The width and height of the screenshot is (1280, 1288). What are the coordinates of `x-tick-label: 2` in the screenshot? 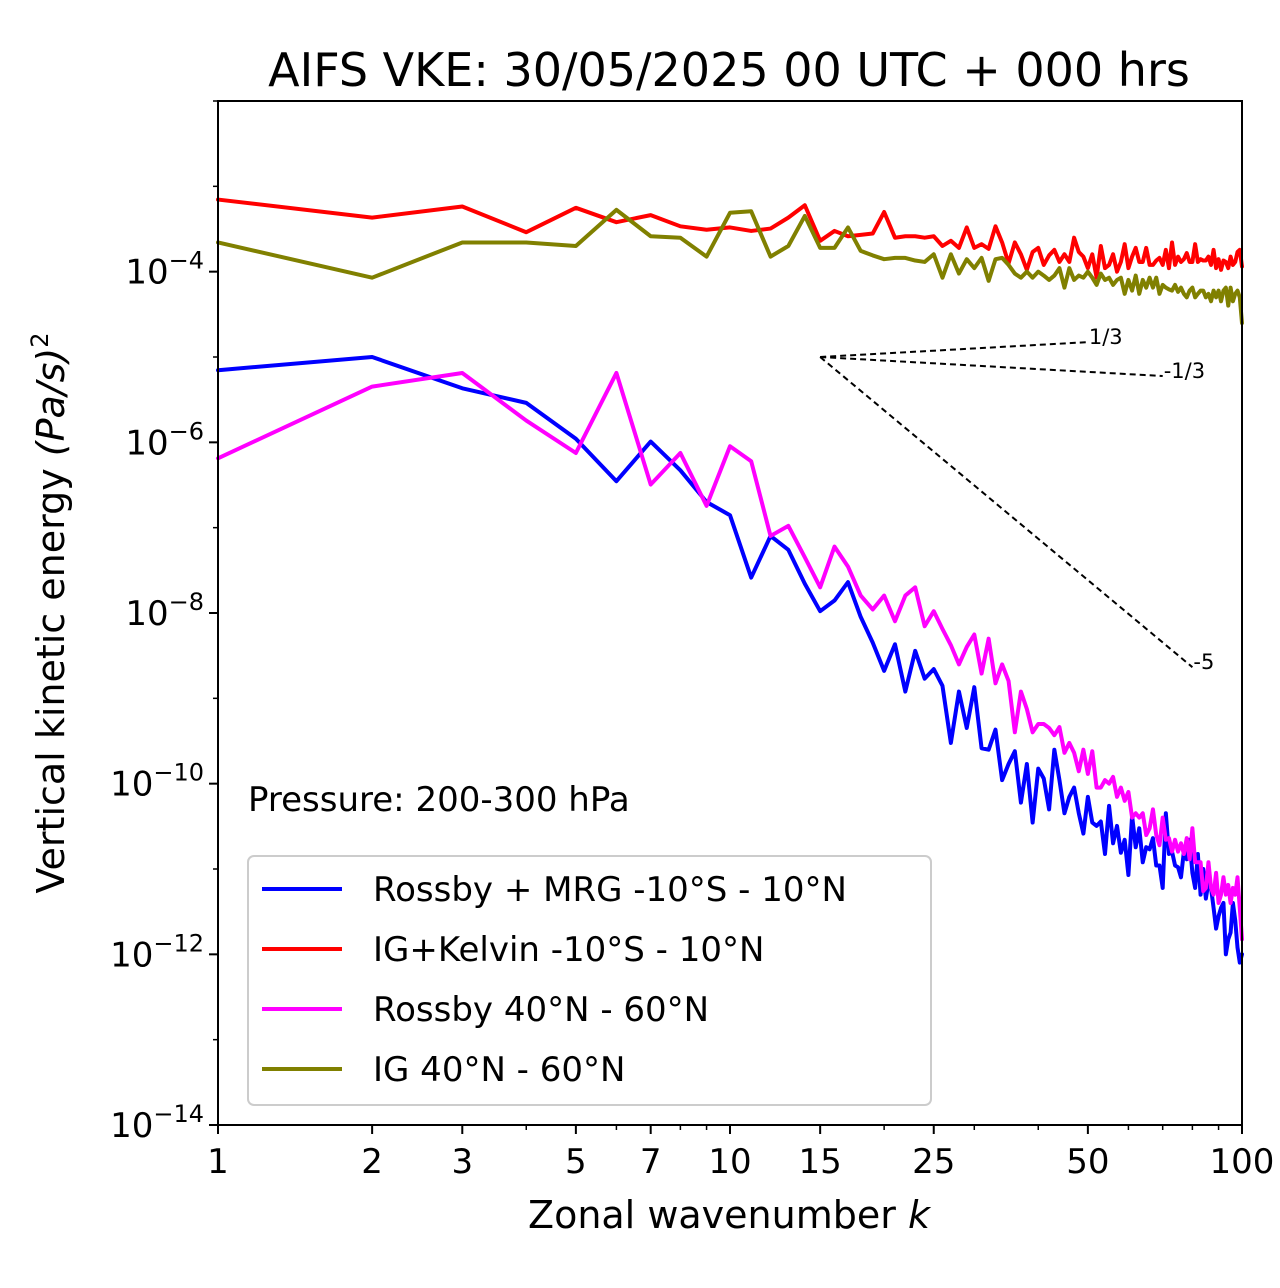 It's located at (372, 1162).